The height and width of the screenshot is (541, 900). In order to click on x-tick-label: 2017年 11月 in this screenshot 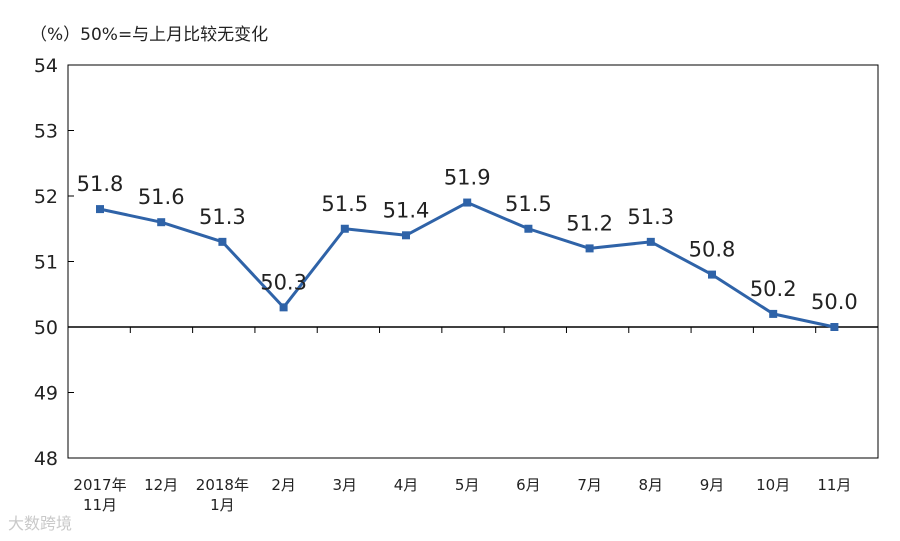, I will do `click(99, 495)`.